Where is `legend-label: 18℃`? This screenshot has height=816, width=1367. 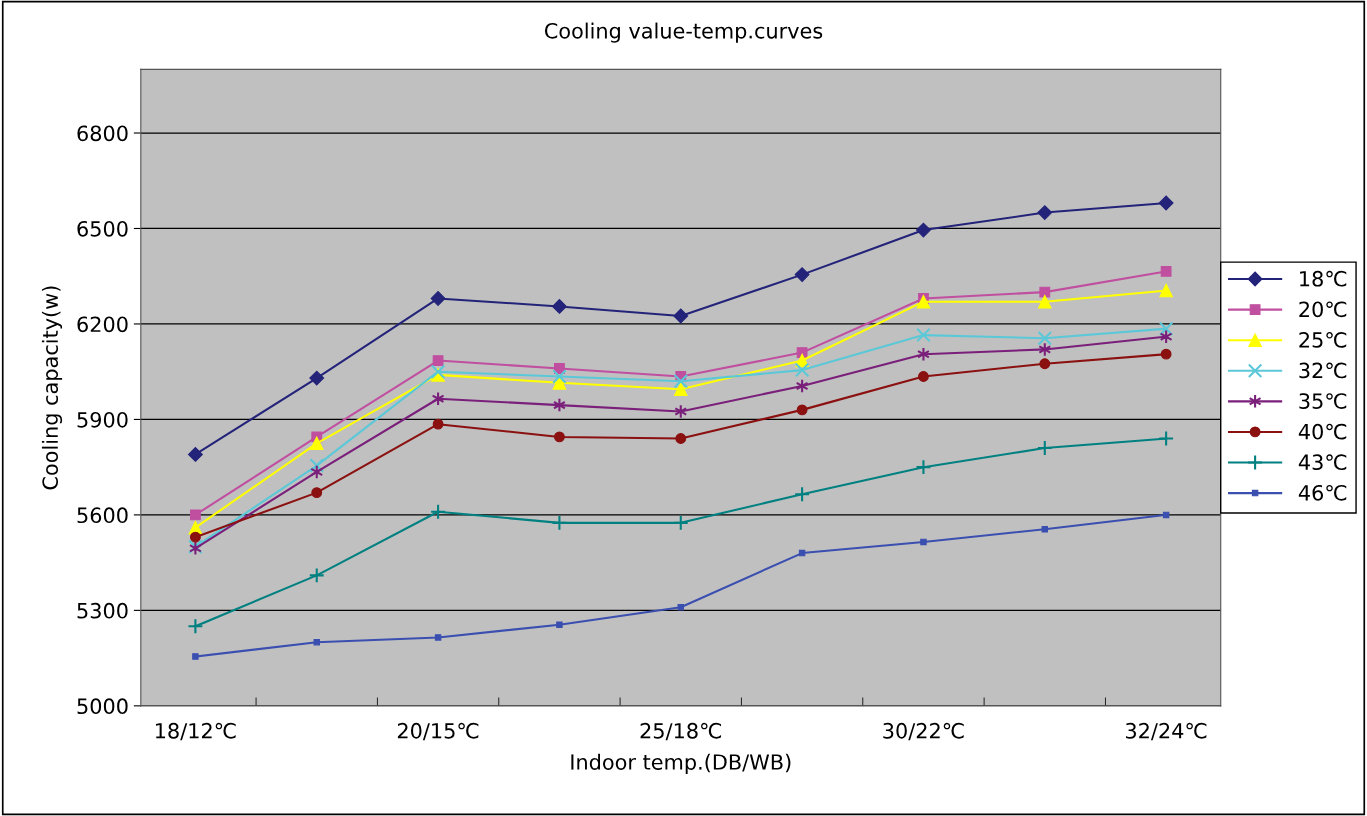 legend-label: 18℃ is located at coordinates (1323, 278).